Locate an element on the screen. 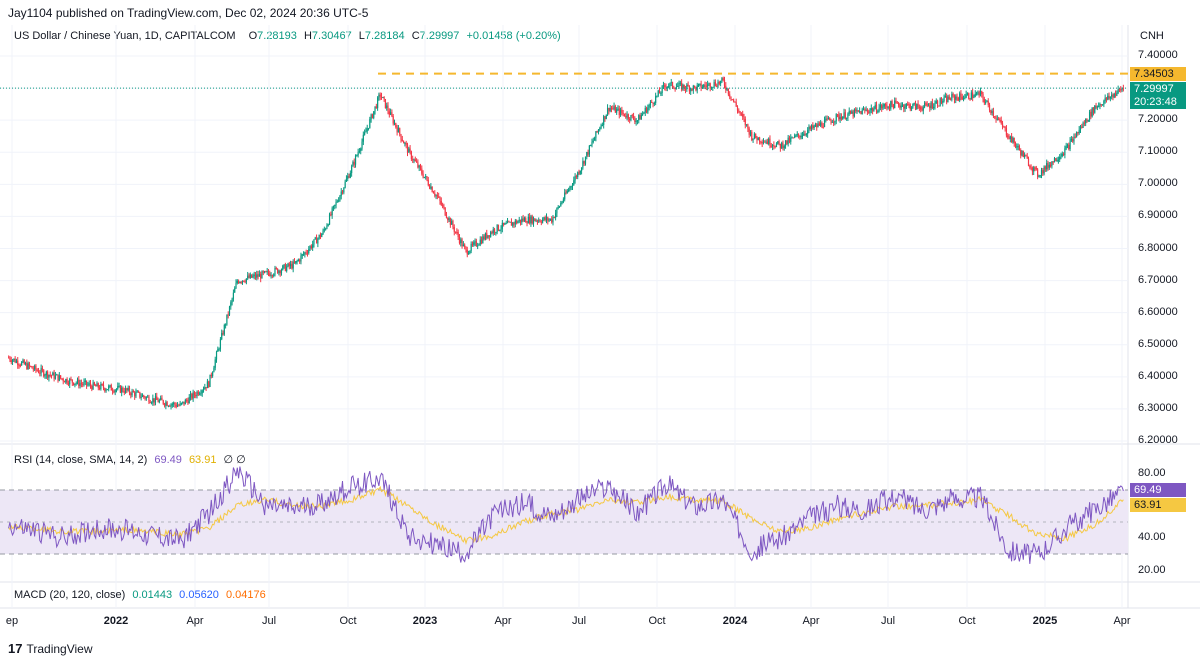 The image size is (1200, 663). time-axis-label: 2025 is located at coordinates (1045, 621).